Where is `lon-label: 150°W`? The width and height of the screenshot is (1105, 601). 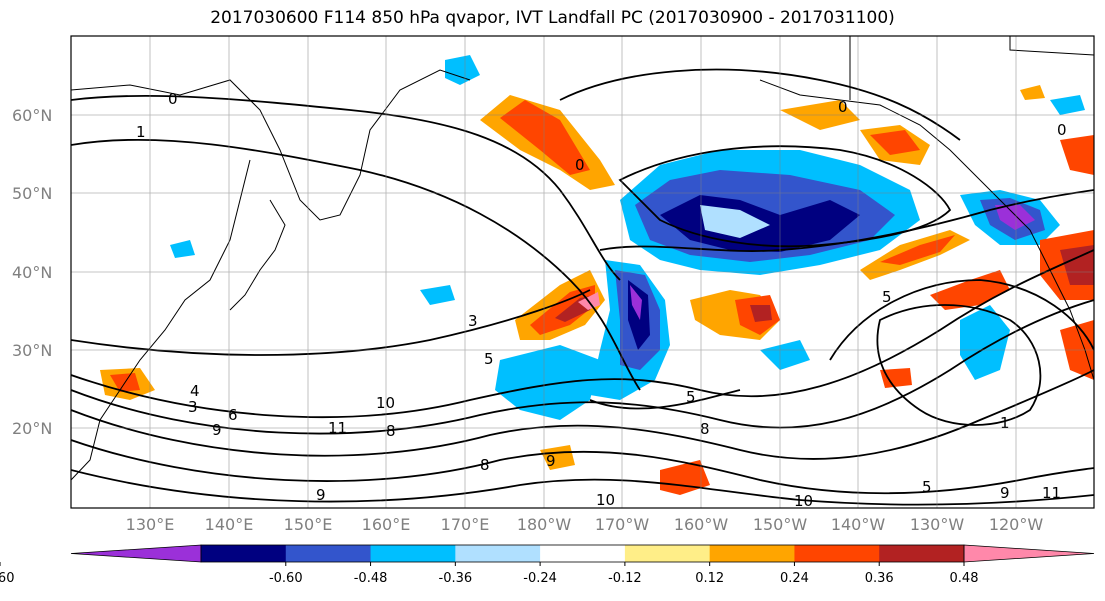 lon-label: 150°W is located at coordinates (780, 524).